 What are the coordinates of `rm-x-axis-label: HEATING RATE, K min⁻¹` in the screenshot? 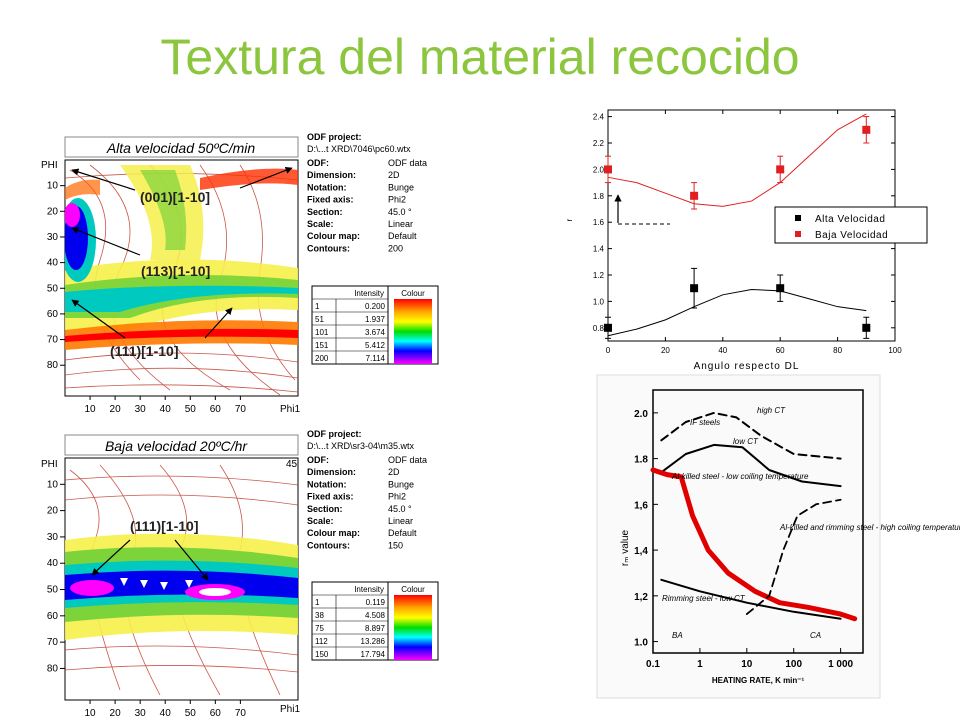 It's located at (758, 680).